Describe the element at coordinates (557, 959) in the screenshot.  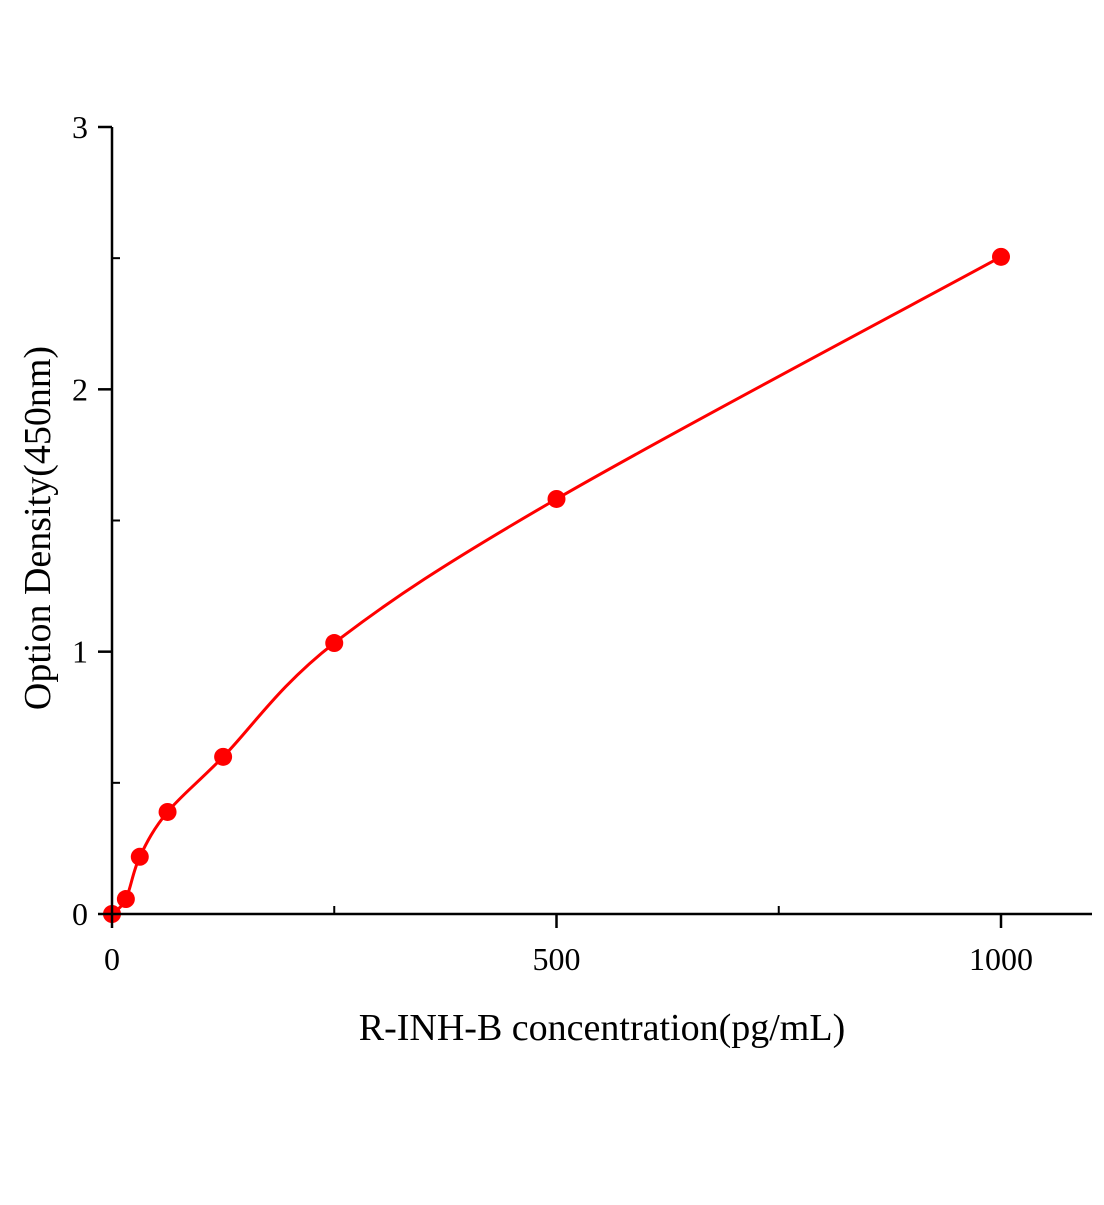
I see `x-tick-label: 500` at that location.